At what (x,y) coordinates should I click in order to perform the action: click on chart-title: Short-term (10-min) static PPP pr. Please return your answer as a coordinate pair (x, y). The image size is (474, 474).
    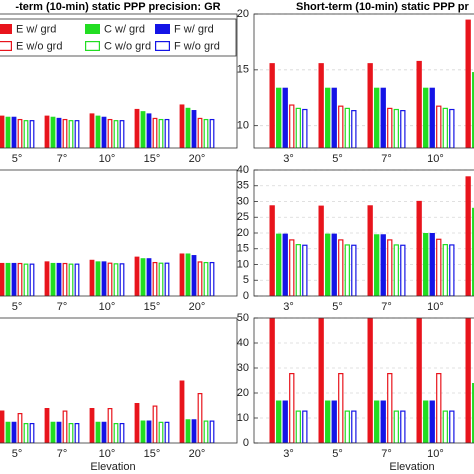
    Looking at the image, I should click on (382, 7).